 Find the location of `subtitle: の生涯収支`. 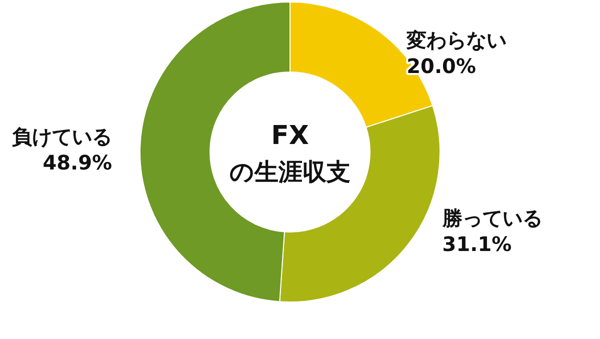

subtitle: の生涯収支 is located at coordinates (290, 172).